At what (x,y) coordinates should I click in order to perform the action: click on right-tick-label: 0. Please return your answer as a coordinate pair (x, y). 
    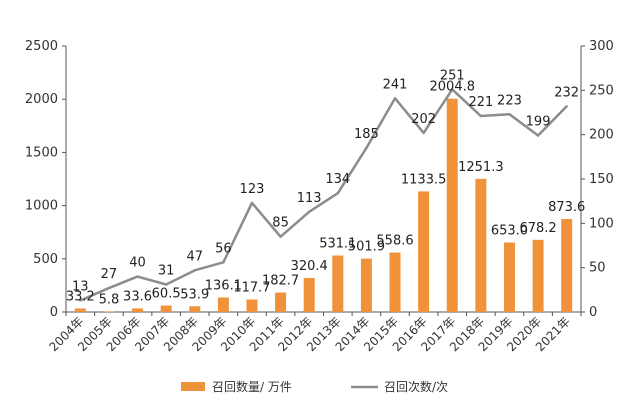
    Looking at the image, I should click on (593, 312).